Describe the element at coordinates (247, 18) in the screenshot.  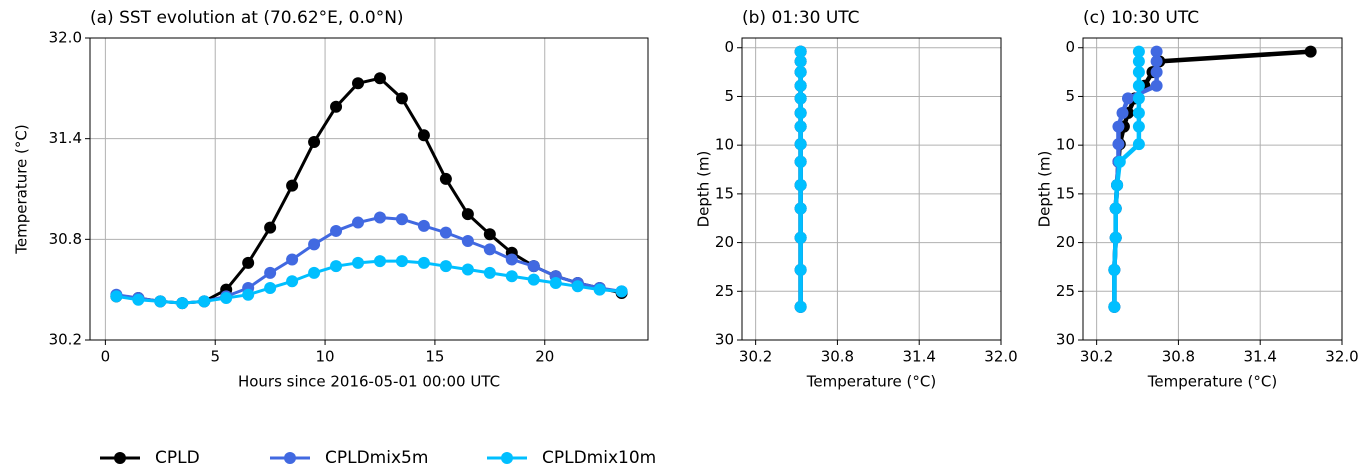
I see `panel-title: (a) SST evolution at (70.62°E, 0.0°N)` at that location.